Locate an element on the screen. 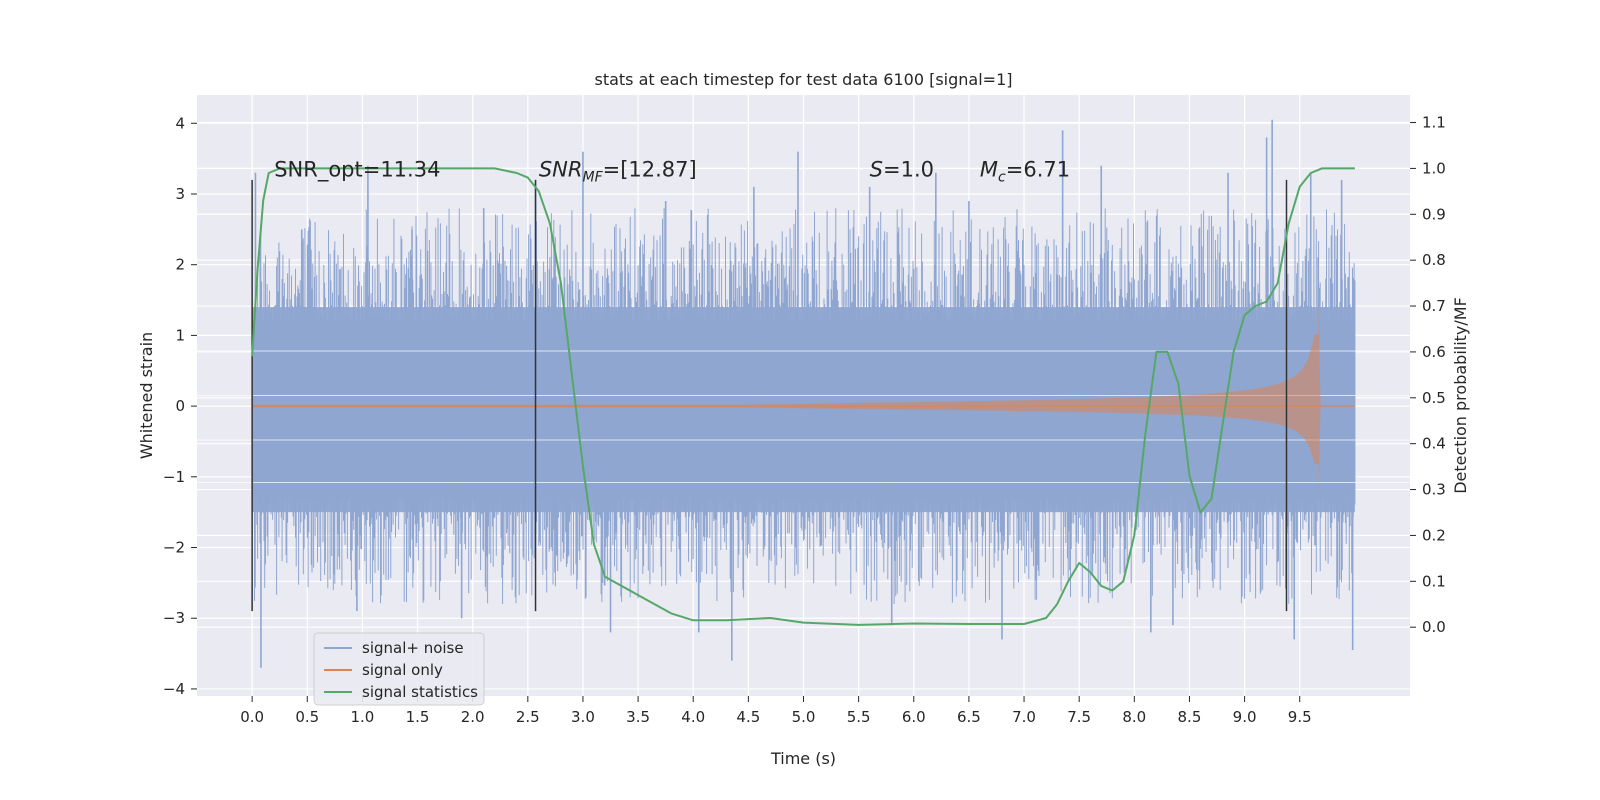  y-tick-label: −4 is located at coordinates (174, 689).